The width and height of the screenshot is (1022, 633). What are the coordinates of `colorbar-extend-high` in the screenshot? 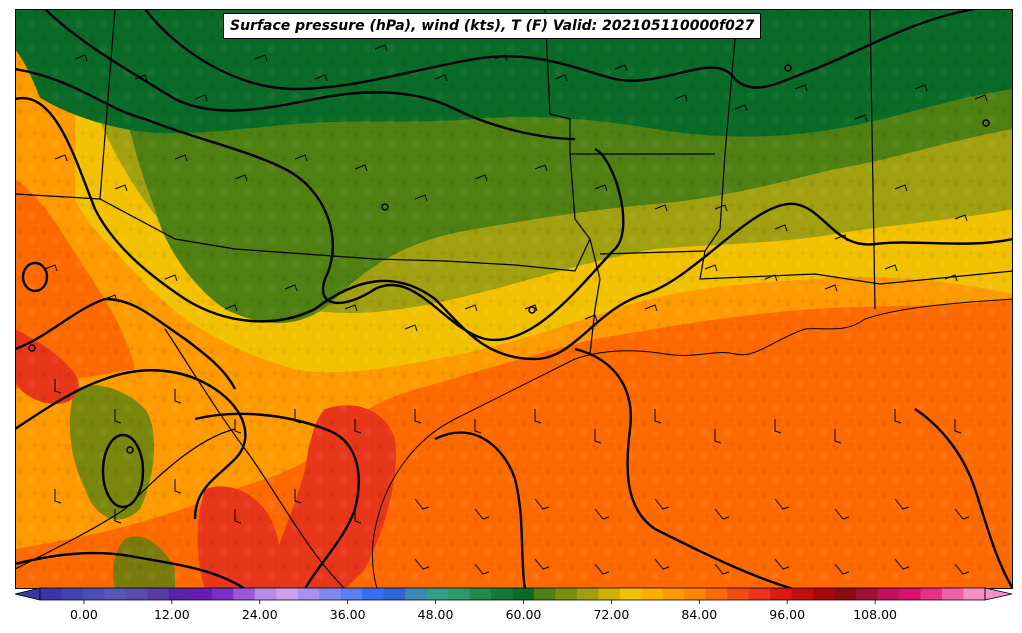 It's located at (998, 594).